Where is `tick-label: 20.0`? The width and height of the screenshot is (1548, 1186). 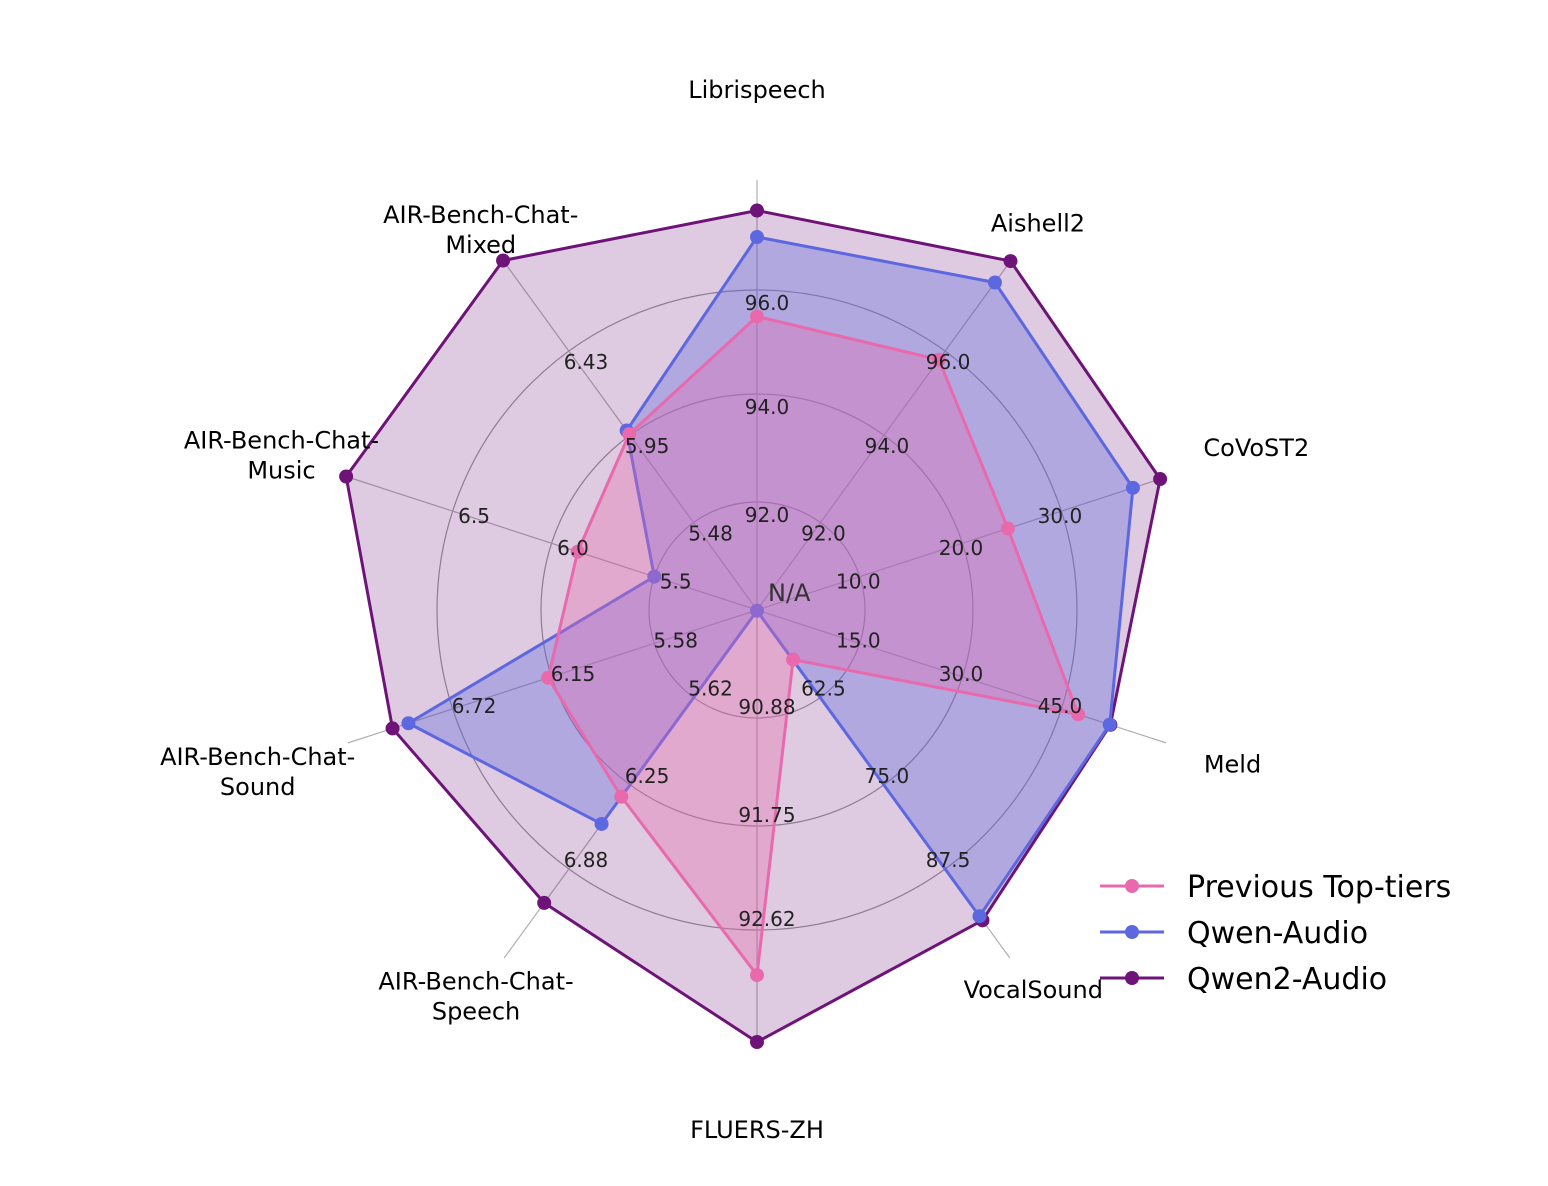
tick-label: 20.0 is located at coordinates (961, 548).